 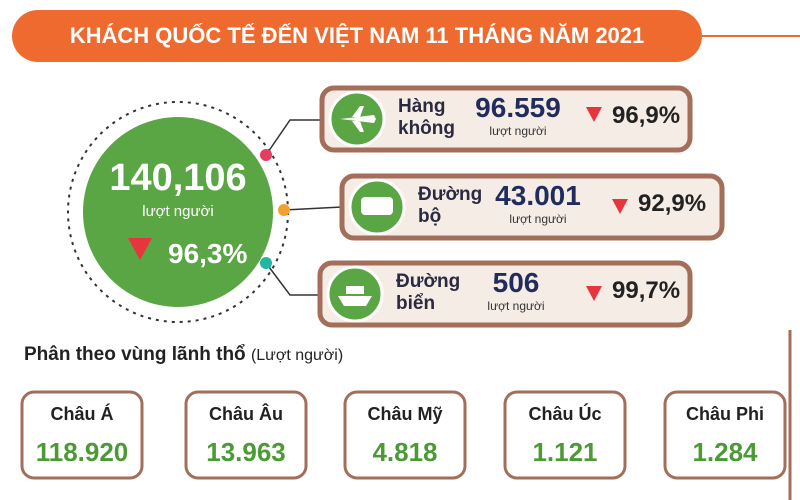 What do you see at coordinates (646, 290) in the screenshot?
I see `mode-change: 99,7%` at bounding box center [646, 290].